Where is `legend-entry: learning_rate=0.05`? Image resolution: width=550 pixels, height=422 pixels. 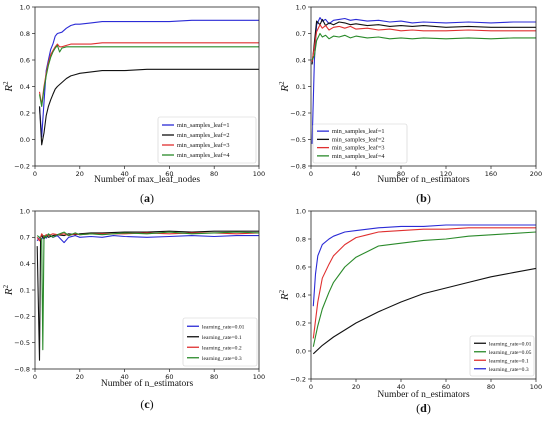 legend-entry: learning_rate=0.05 is located at coordinates (510, 353).